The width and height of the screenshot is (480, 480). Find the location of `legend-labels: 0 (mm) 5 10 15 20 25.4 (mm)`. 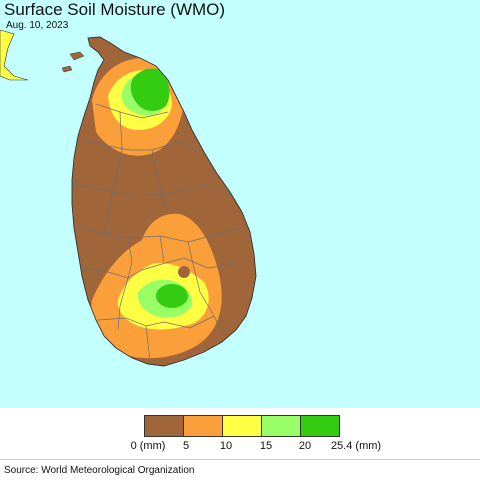

legend-labels: 0 (mm) 5 10 15 20 25.4 (mm) is located at coordinates (240, 448).